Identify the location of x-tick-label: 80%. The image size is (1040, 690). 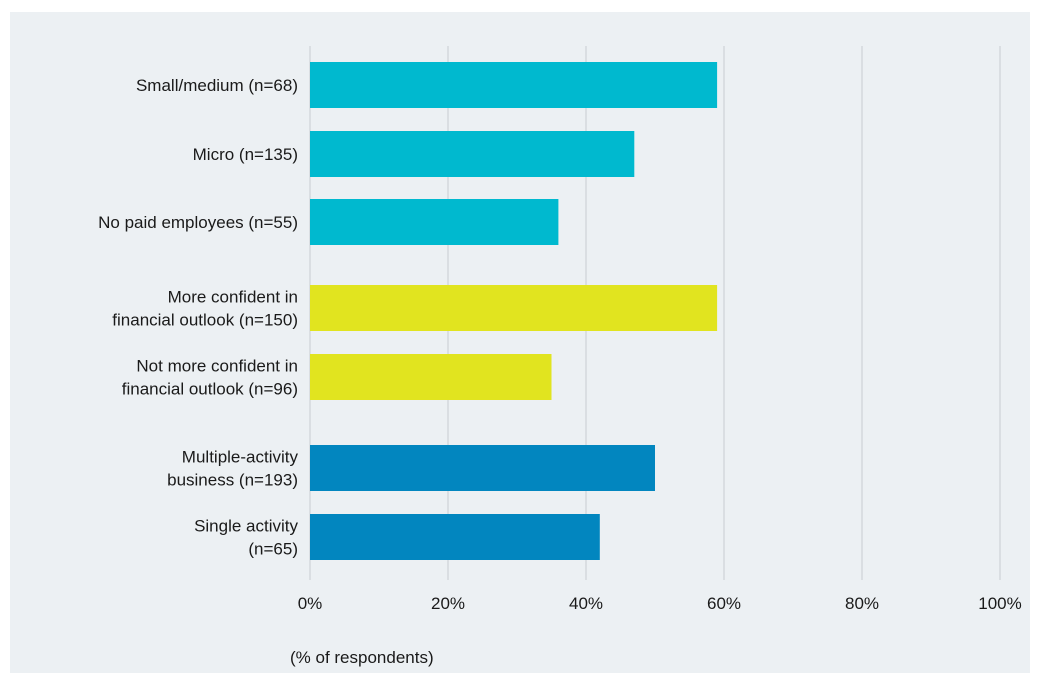
(862, 603).